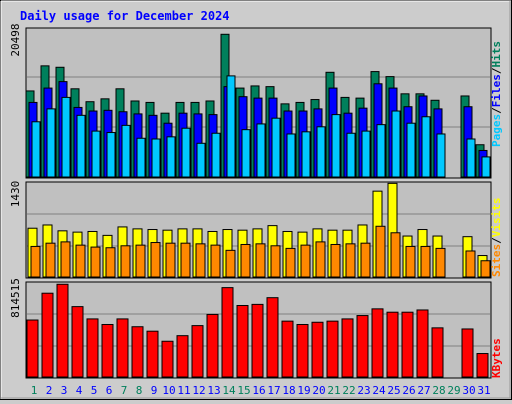 Image resolution: width=512 pixels, height=404 pixels. I want to click on legend-visits-sites: Sites/Visits, so click(496, 238).